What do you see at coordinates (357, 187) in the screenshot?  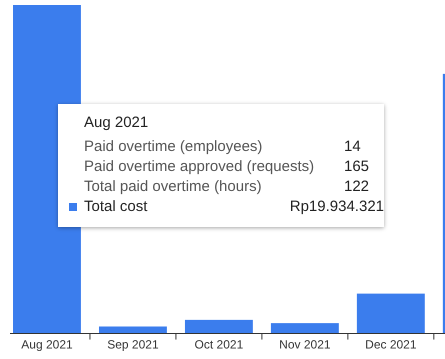 I see `annotation: 122` at bounding box center [357, 187].